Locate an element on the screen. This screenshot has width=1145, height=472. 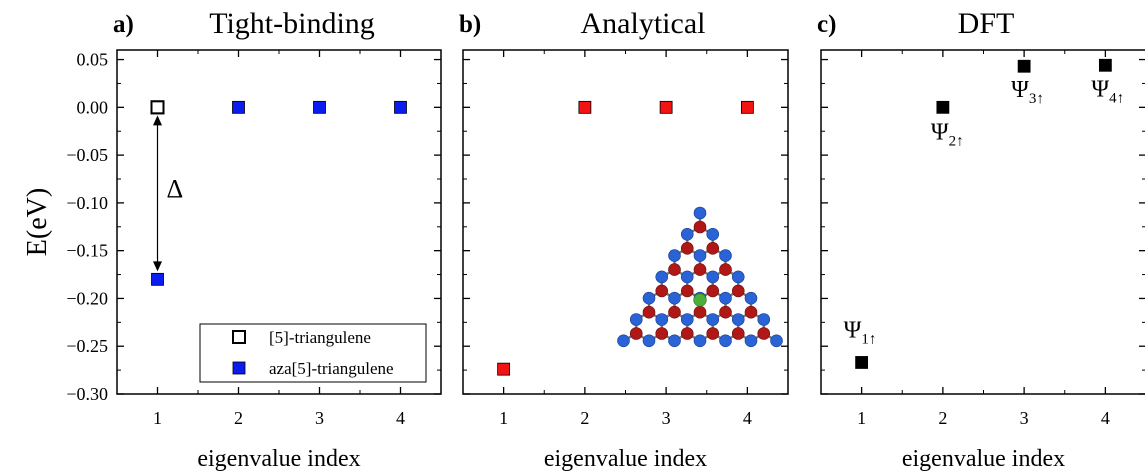
lattice-atom-green is located at coordinates (700, 300).